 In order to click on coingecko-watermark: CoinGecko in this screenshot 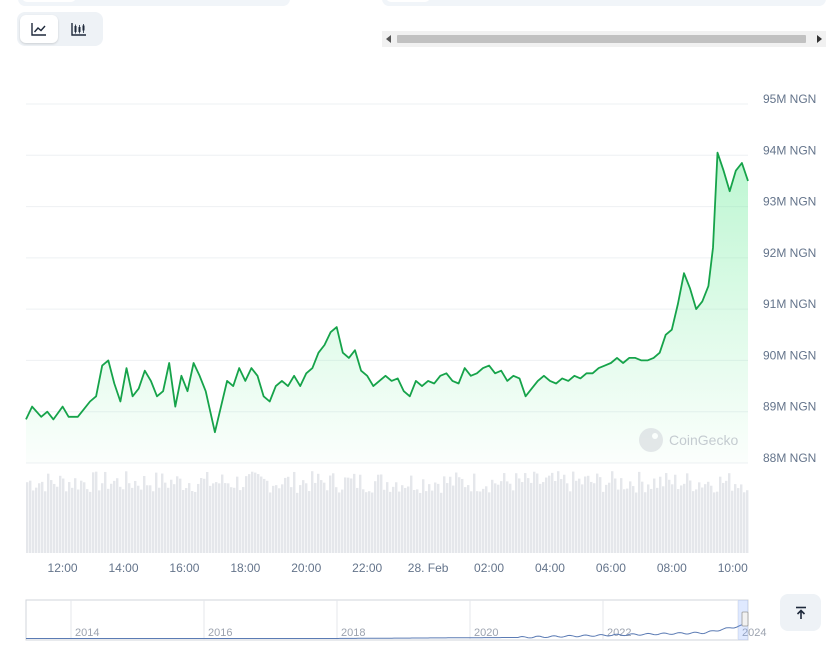, I will do `click(688, 440)`.